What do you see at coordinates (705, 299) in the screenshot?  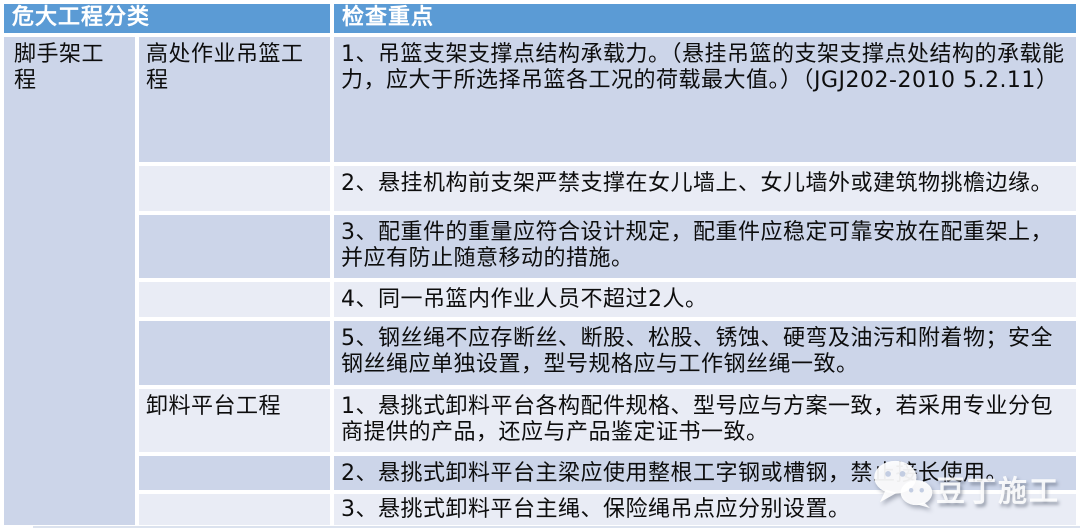 I see `focus-cell-4: 4、同一吊篮内作业人员不超过2人。` at bounding box center [705, 299].